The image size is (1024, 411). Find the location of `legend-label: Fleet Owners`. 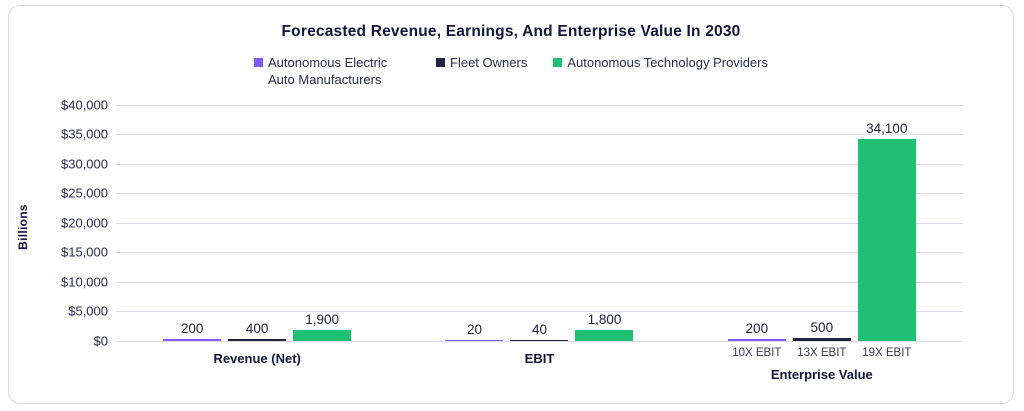

legend-label: Fleet Owners is located at coordinates (489, 62).